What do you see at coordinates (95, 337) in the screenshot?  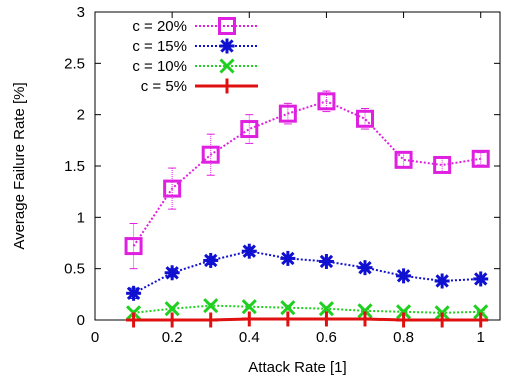 I see `x-tick-label: 0` at bounding box center [95, 337].